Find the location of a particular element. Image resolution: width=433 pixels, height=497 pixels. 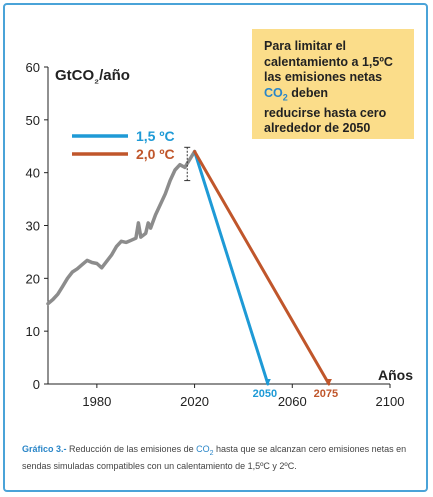

callout-co2-sub: 2 is located at coordinates (285, 97).